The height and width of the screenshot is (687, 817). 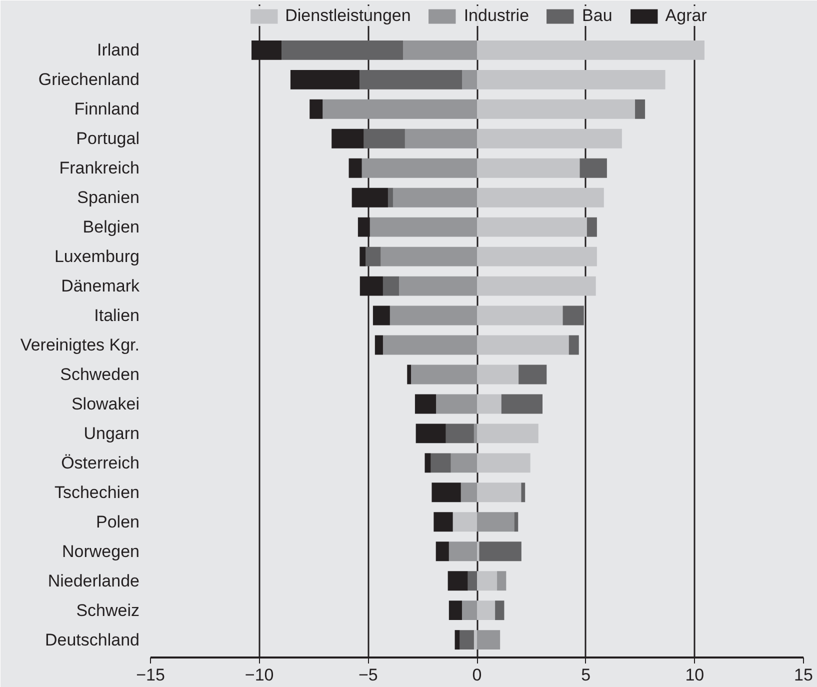 I want to click on y-tick-label: Portugal, so click(x=108, y=138).